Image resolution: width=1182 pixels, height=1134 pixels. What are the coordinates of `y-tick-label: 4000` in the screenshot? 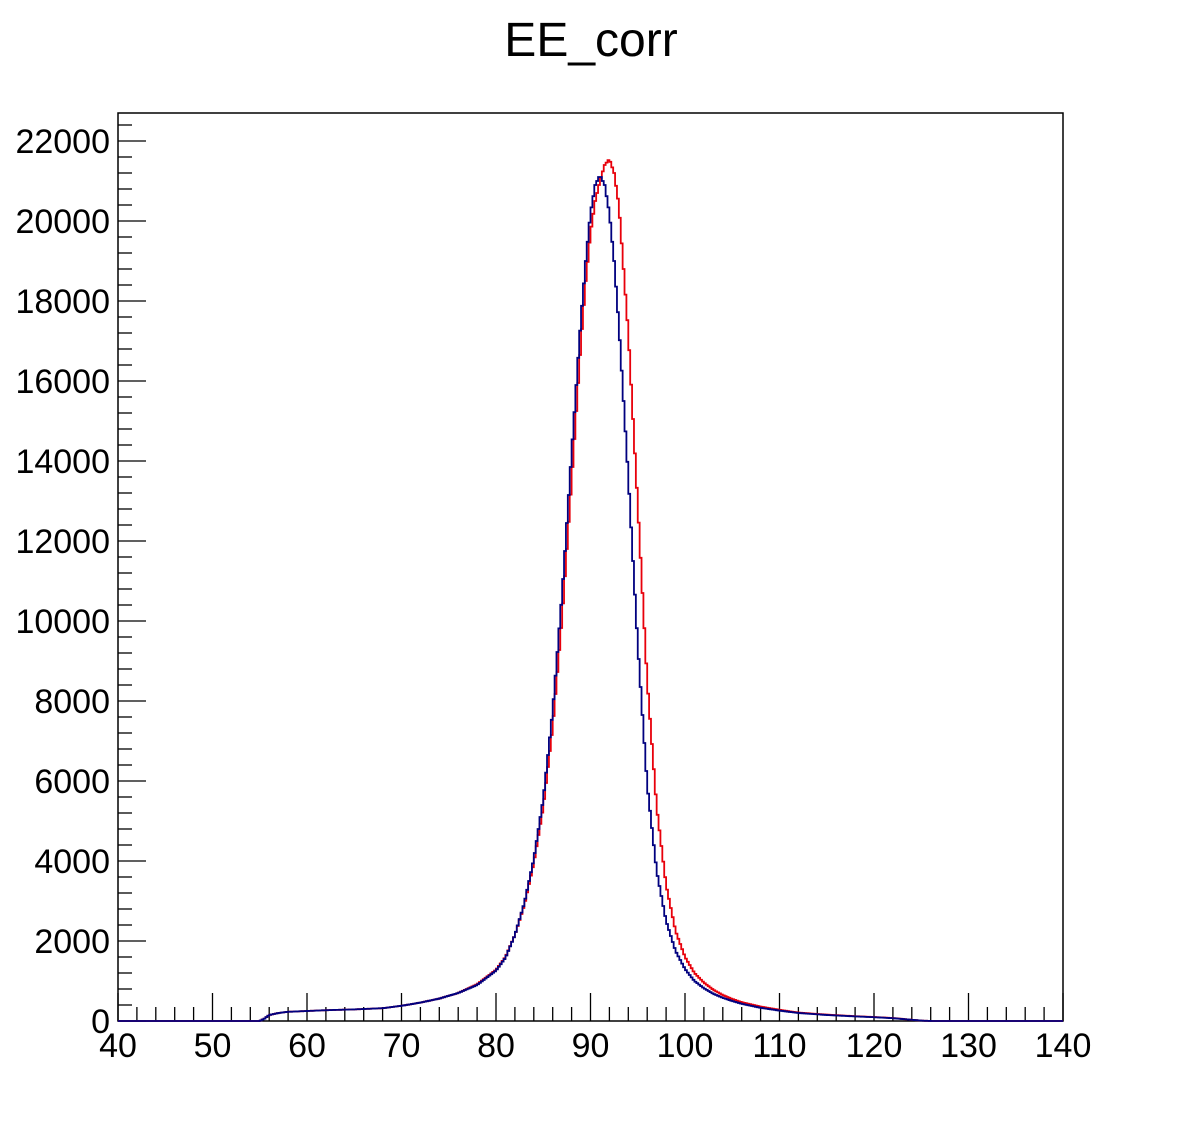 It's located at (72, 862).